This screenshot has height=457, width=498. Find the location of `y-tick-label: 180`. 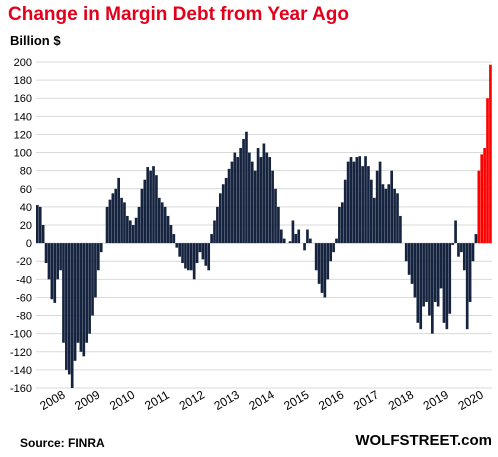

y-tick-label: 180 is located at coordinates (23, 81).